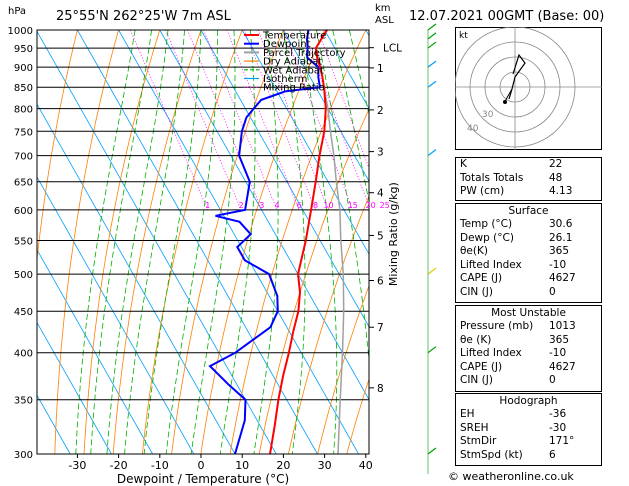  Describe the element at coordinates (285, 79) in the screenshot. I see `legend-label: Isotherm` at that location.